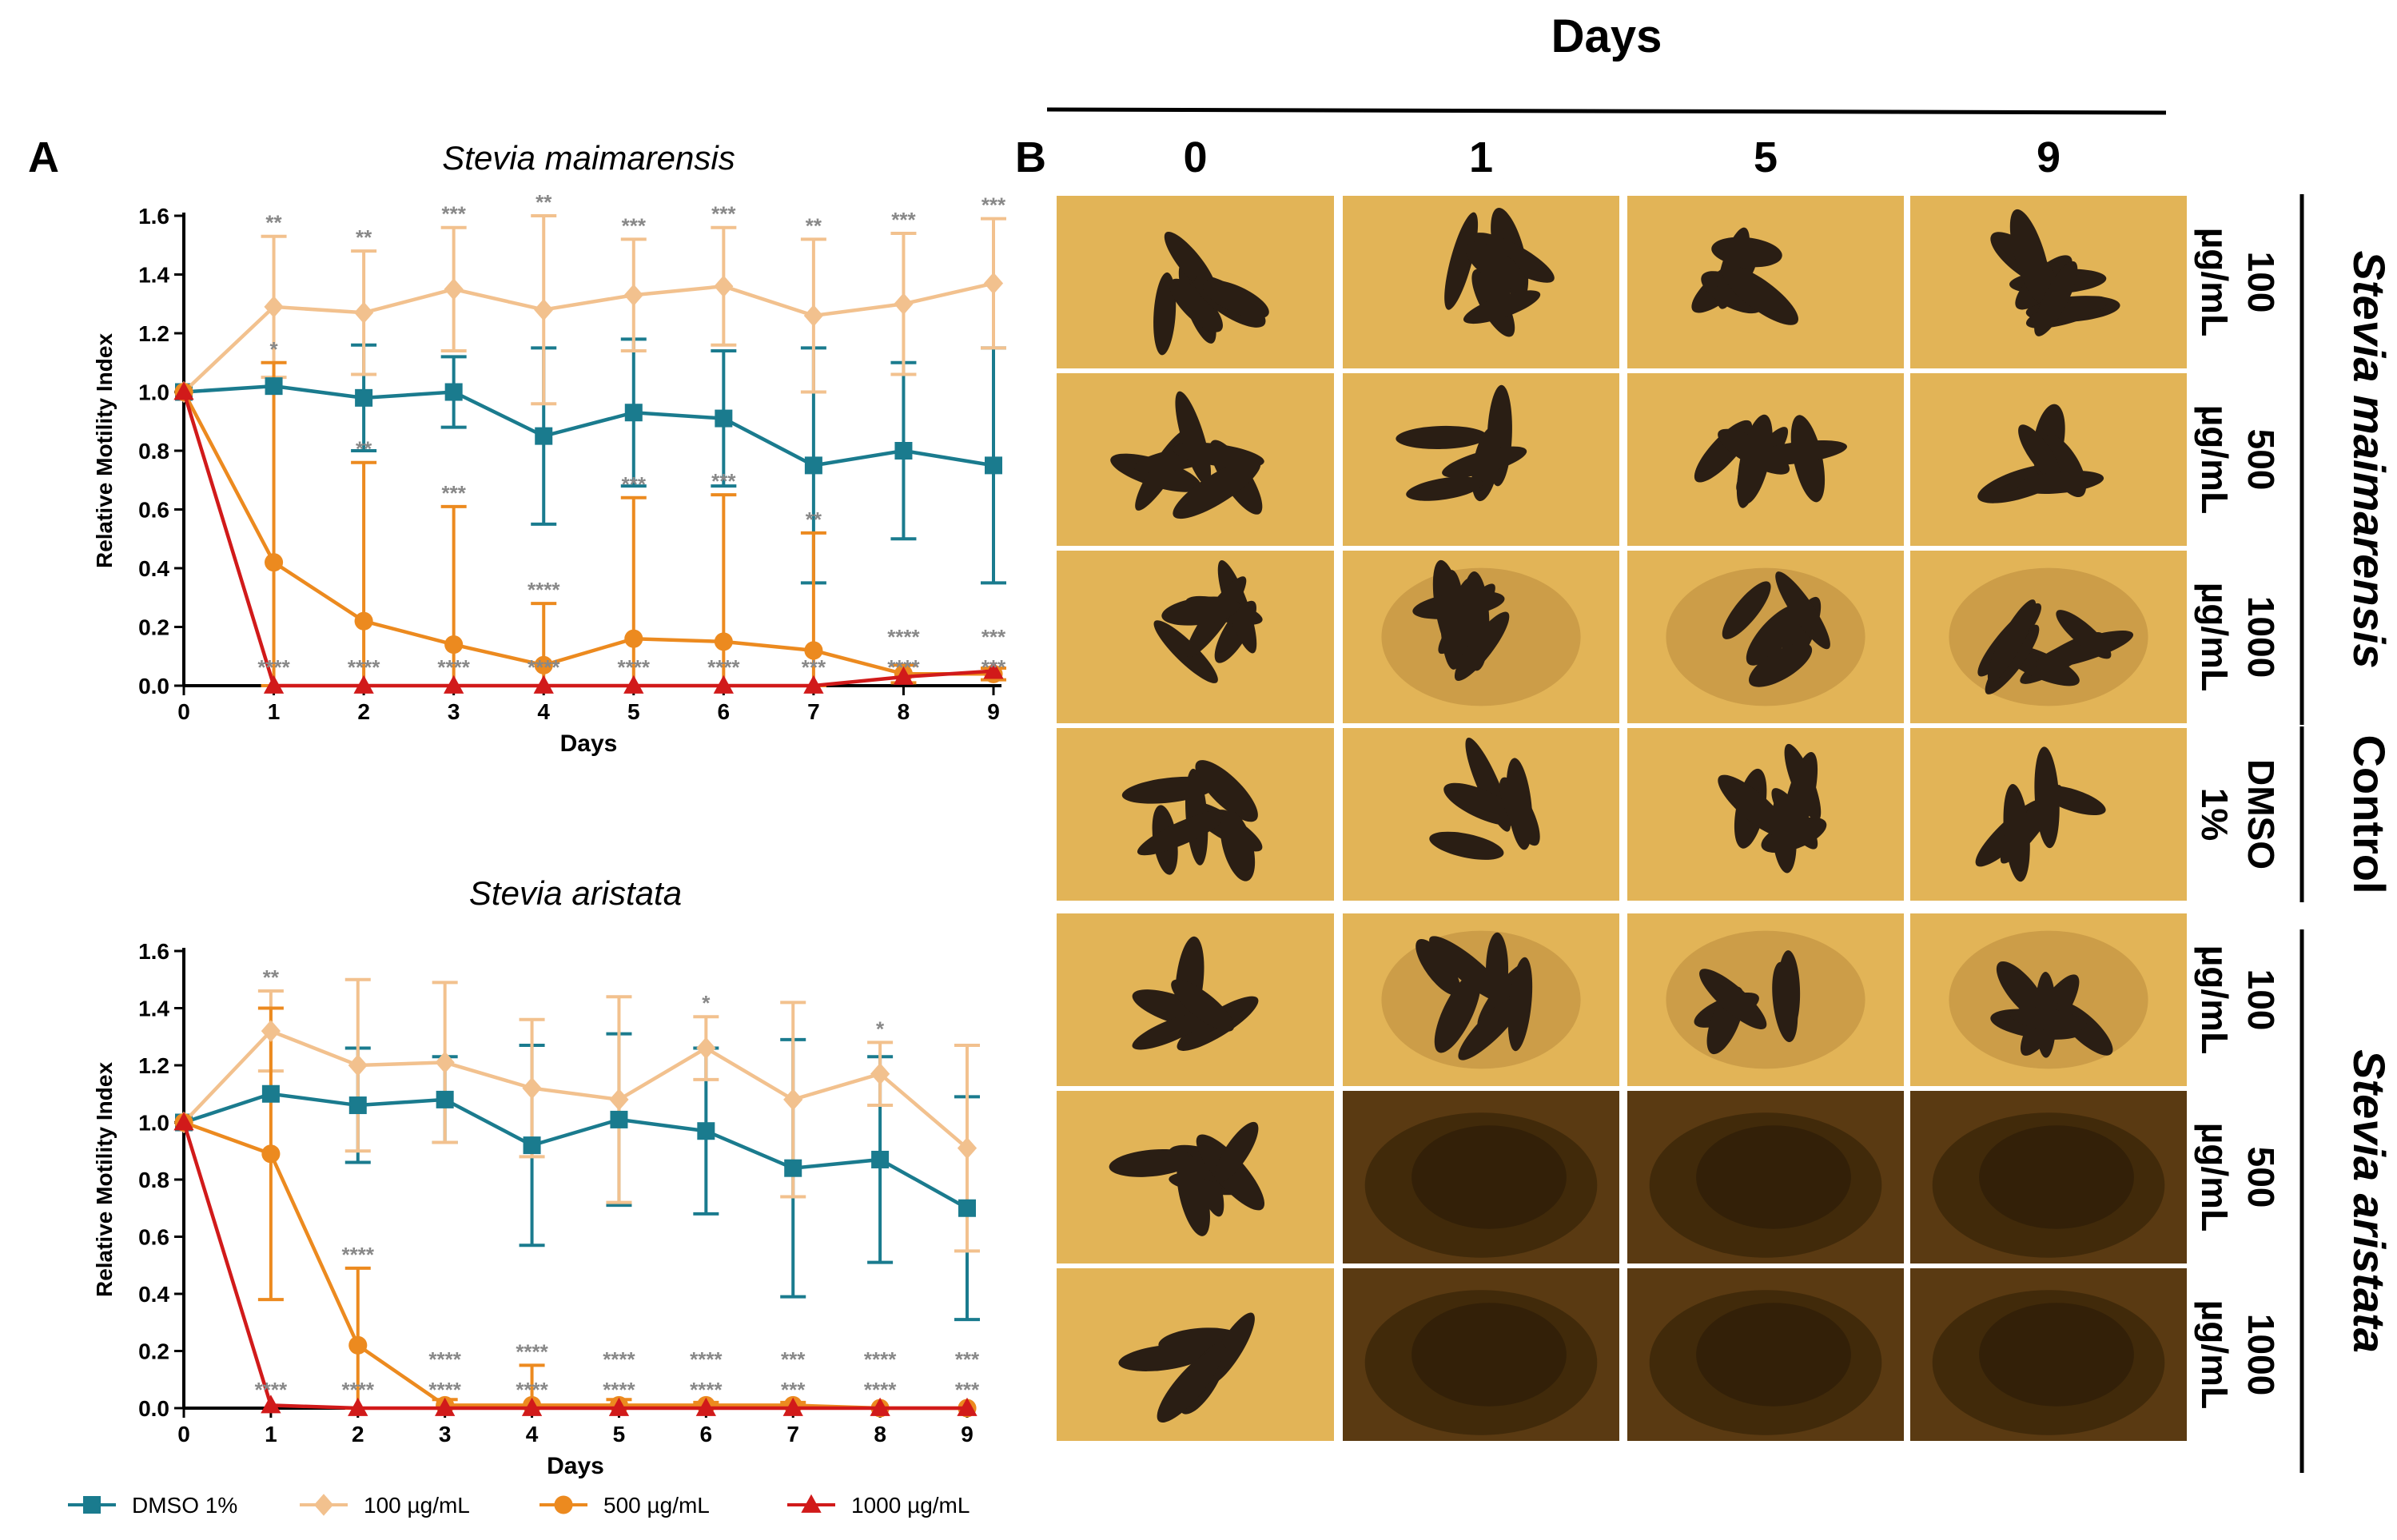 This screenshot has width=2397, height=1540. What do you see at coordinates (1606, 36) in the screenshot?
I see `days-header: Days` at bounding box center [1606, 36].